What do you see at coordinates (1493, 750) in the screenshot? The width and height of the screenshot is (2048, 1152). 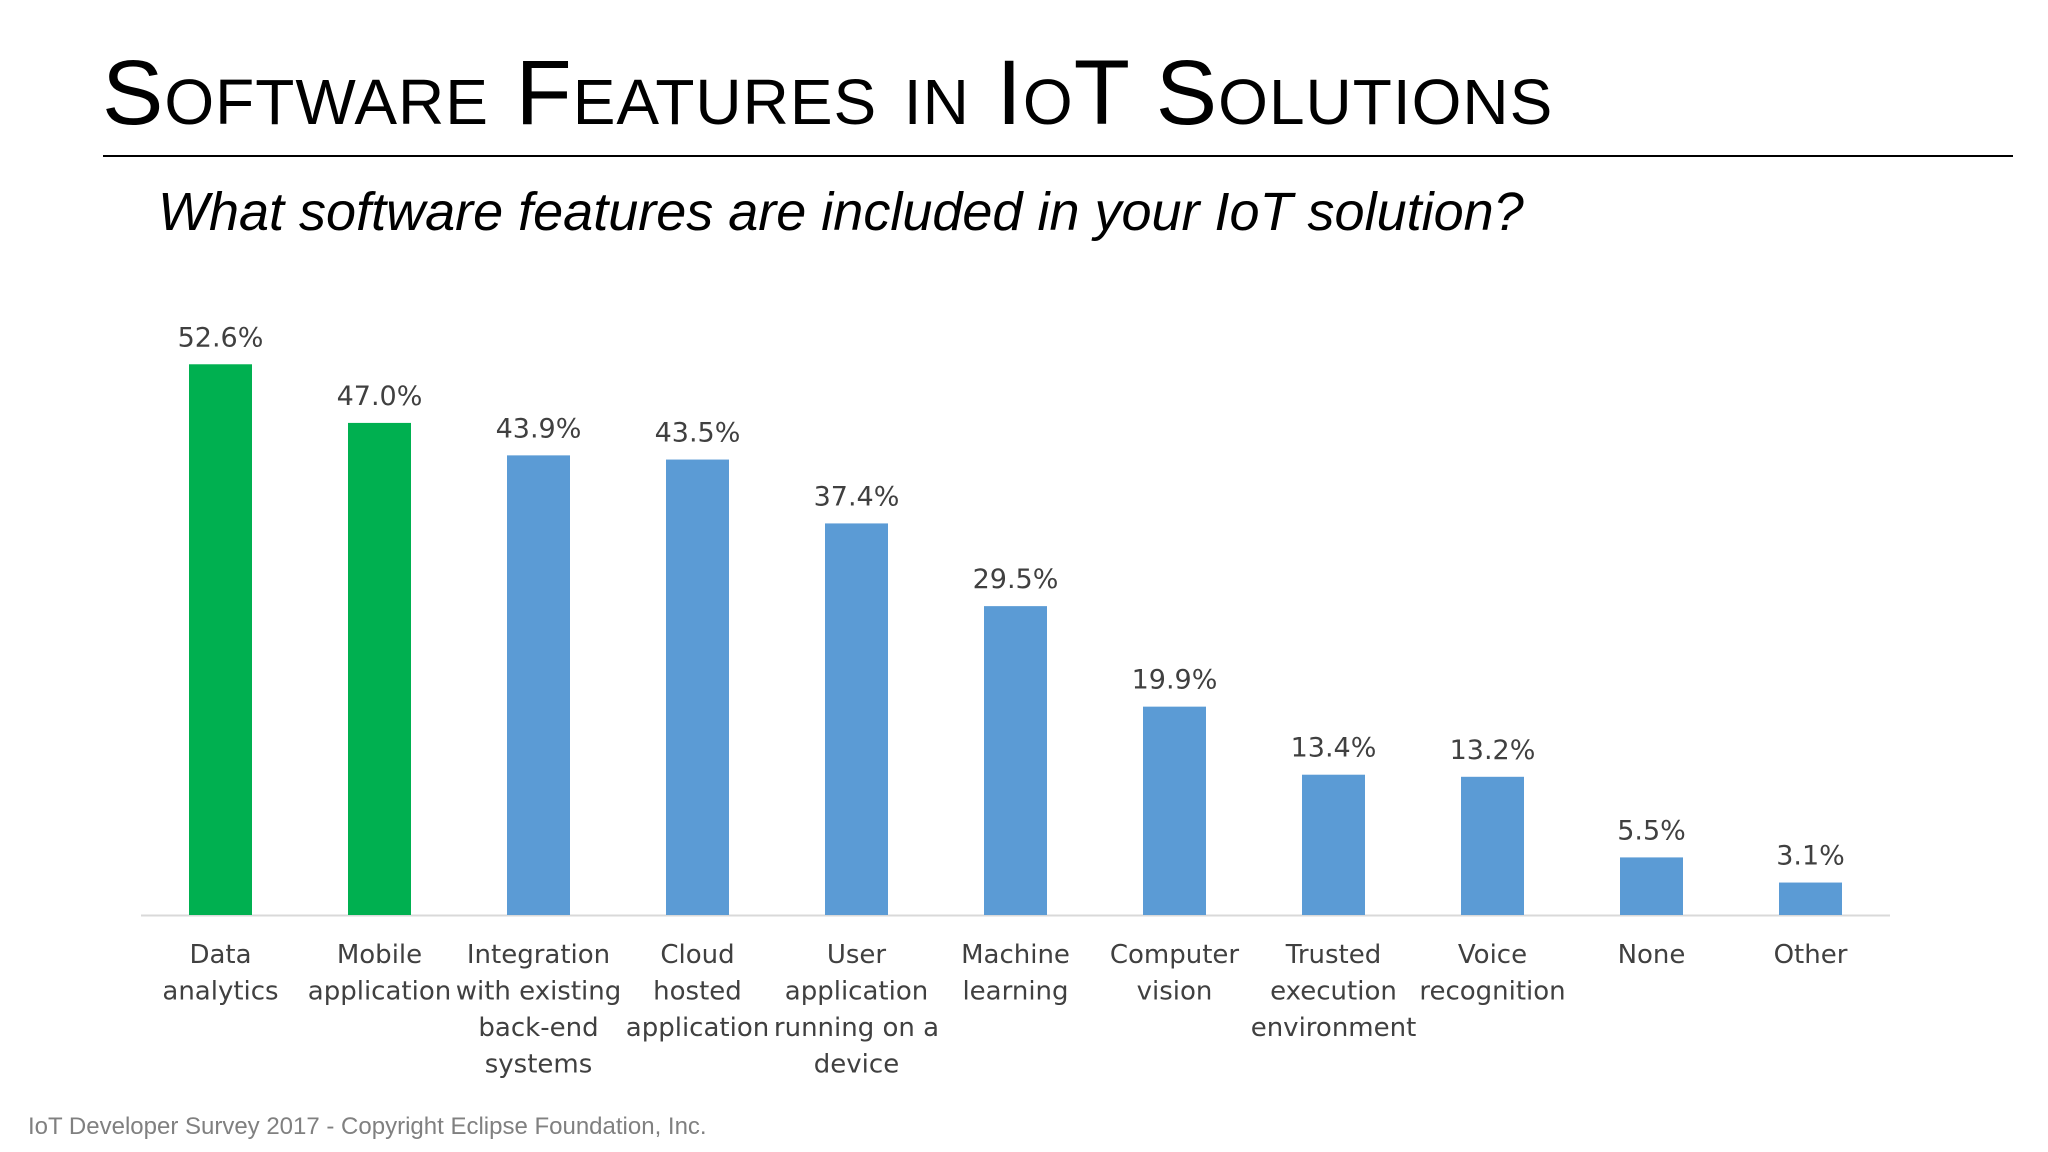 I see `data-label: 13.2%` at bounding box center [1493, 750].